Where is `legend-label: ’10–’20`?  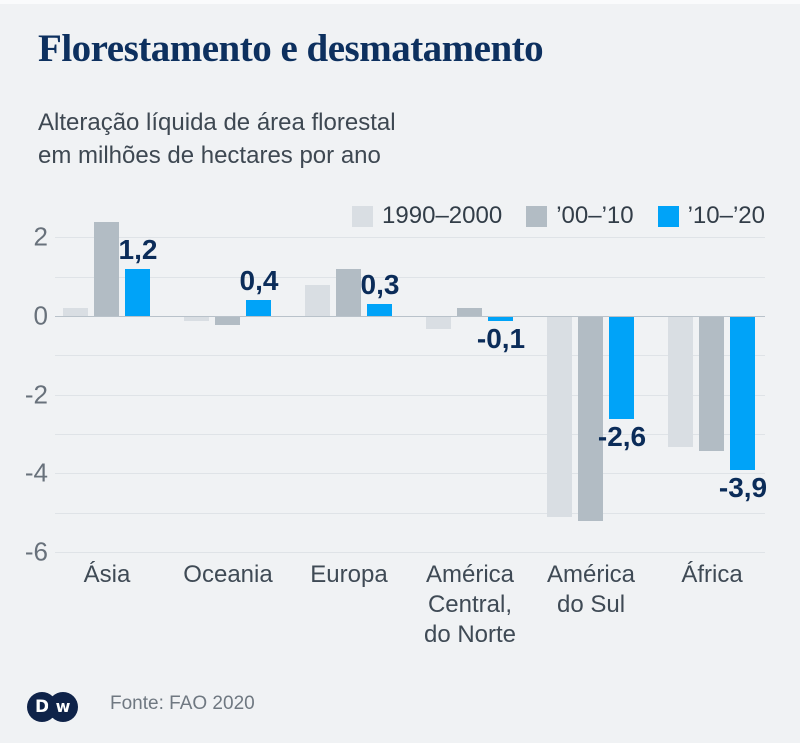 legend-label: ’10–’20 is located at coordinates (726, 215).